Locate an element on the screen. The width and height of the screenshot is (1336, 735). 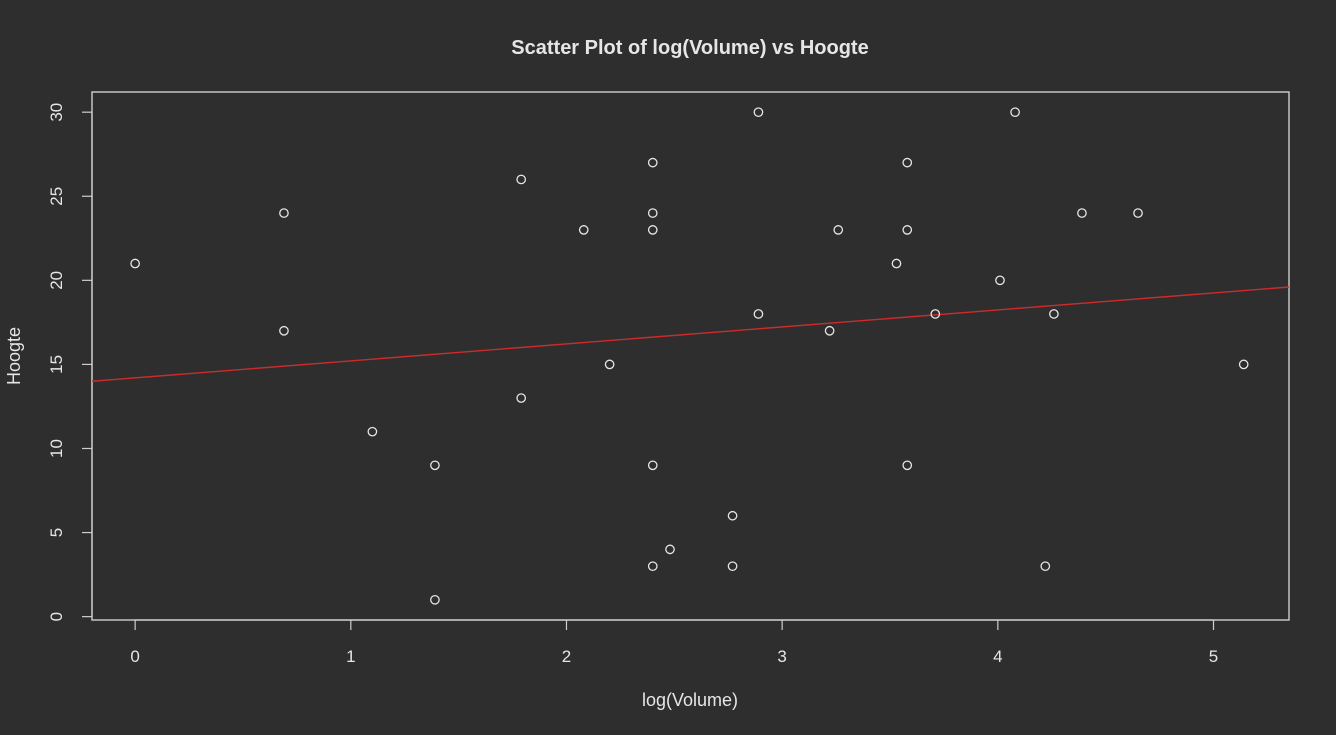
y-tick-label: 10 is located at coordinates (56, 448).